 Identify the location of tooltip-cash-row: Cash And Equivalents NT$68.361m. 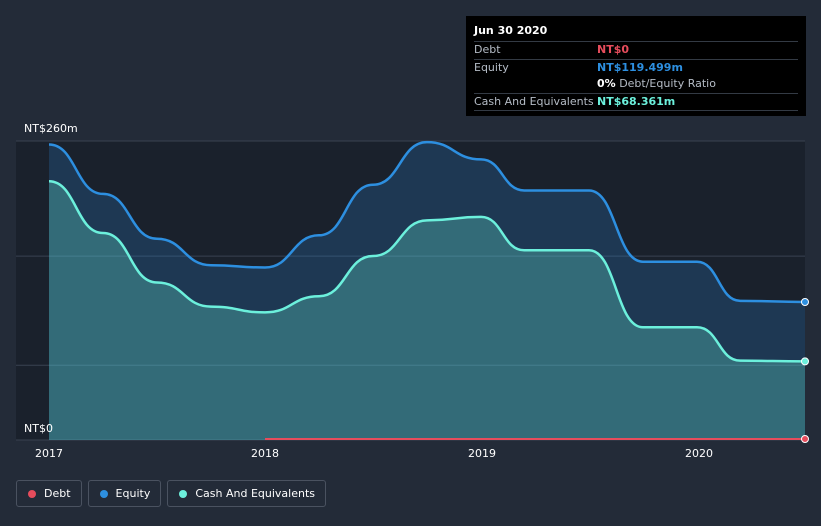
(636, 101).